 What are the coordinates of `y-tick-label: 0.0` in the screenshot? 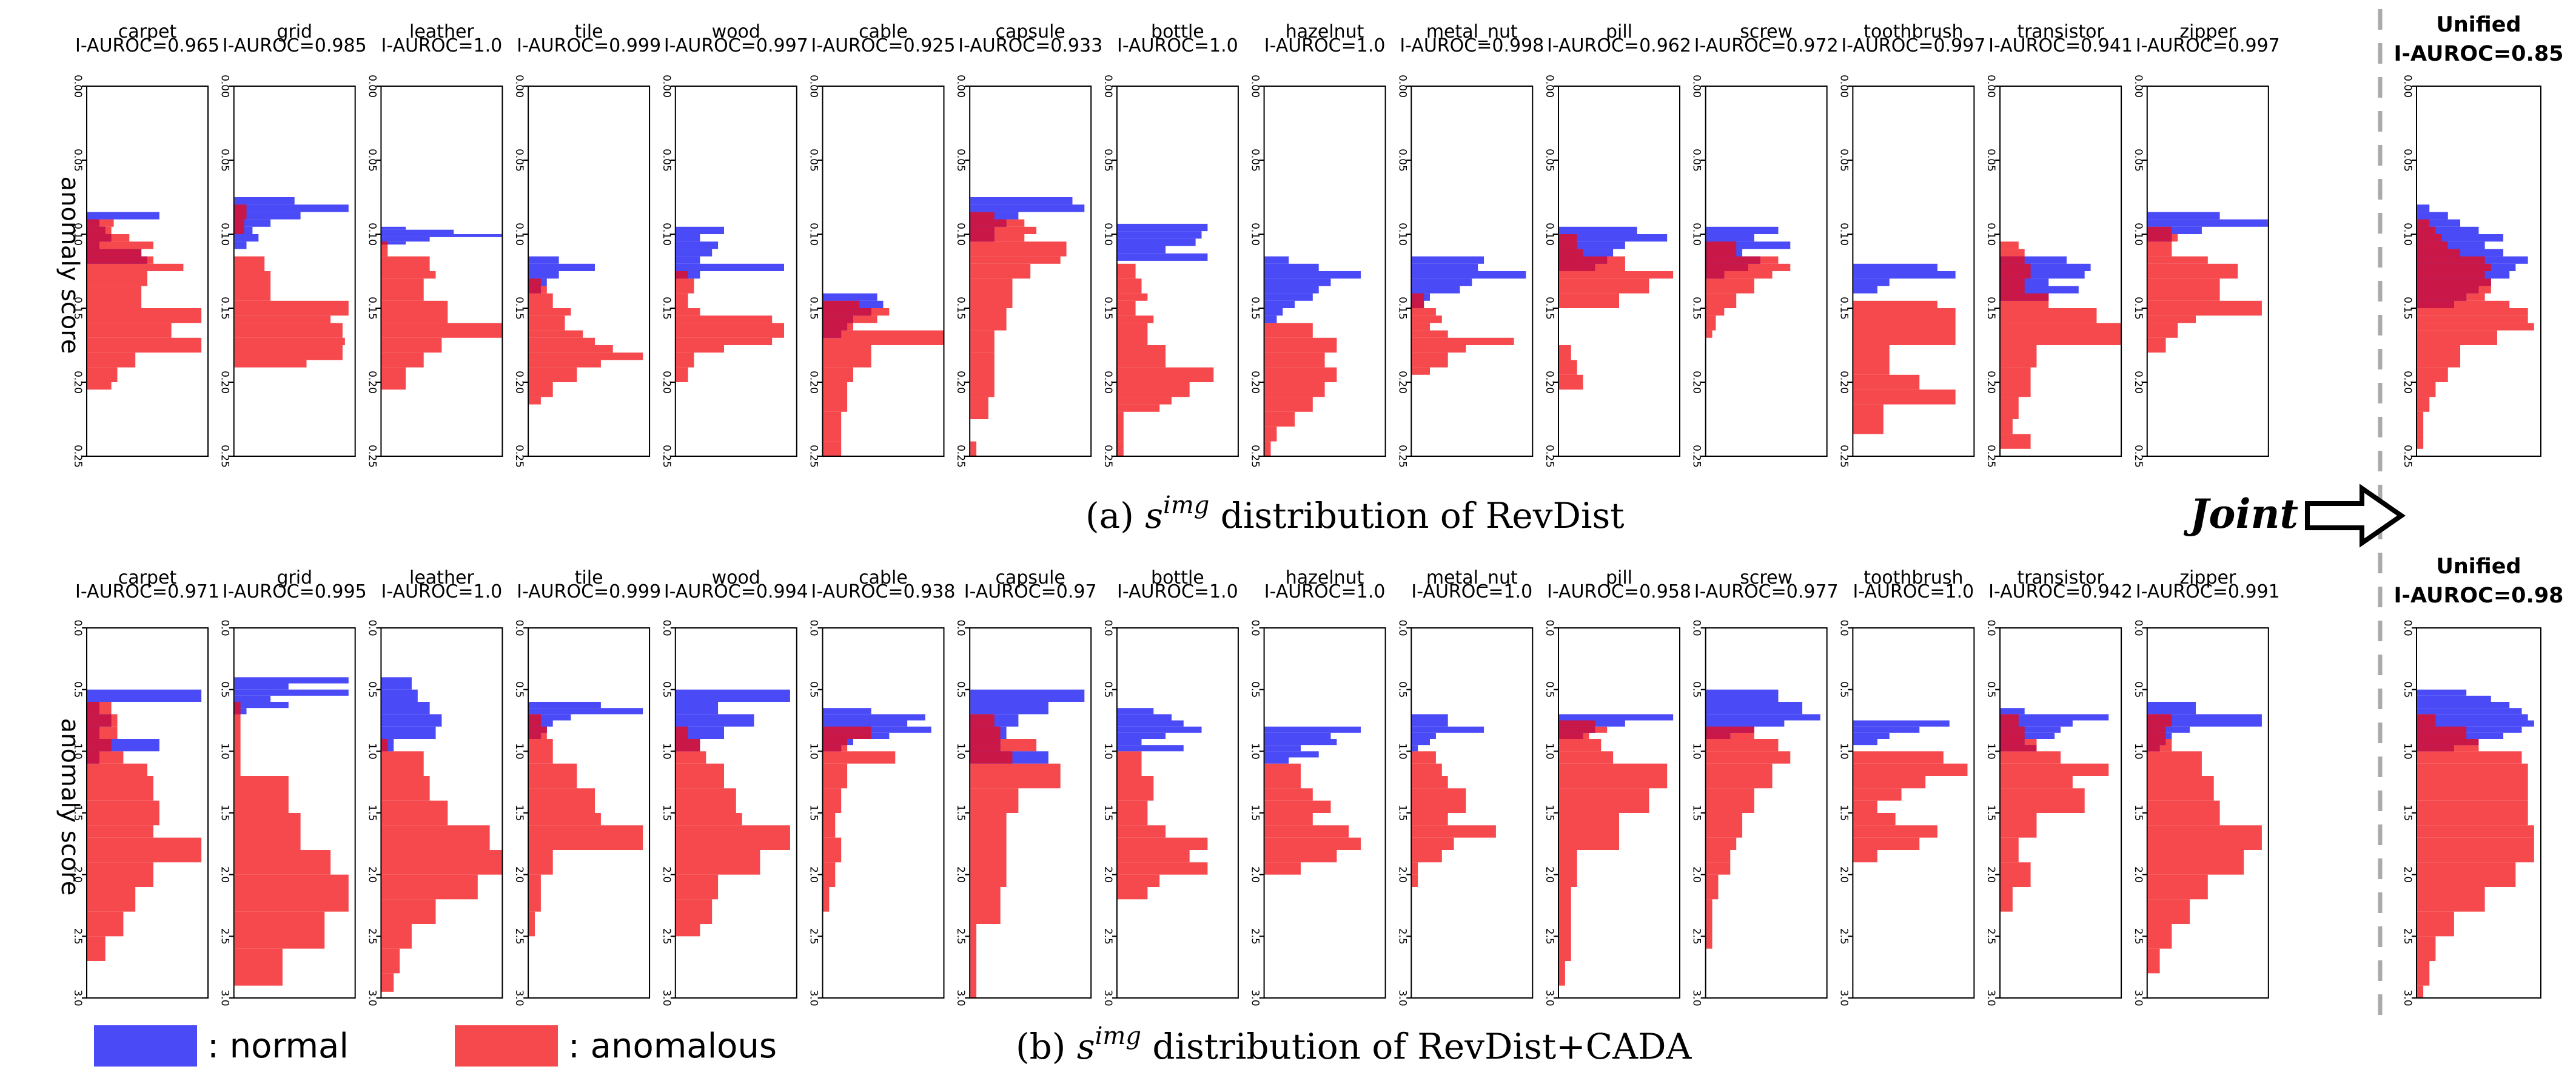 It's located at (2138, 627).